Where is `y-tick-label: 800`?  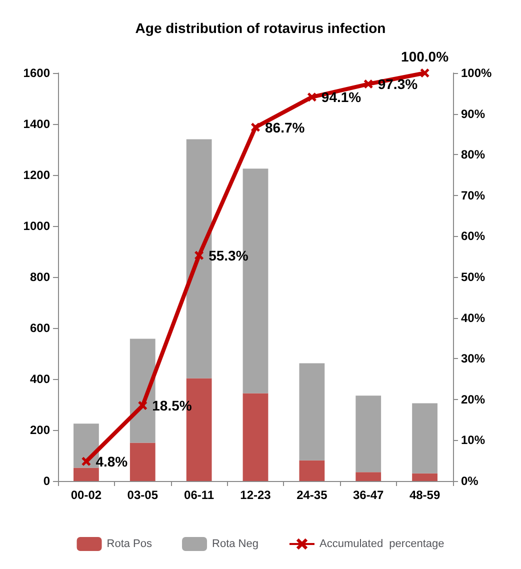
y-tick-label: 800 is located at coordinates (40, 277).